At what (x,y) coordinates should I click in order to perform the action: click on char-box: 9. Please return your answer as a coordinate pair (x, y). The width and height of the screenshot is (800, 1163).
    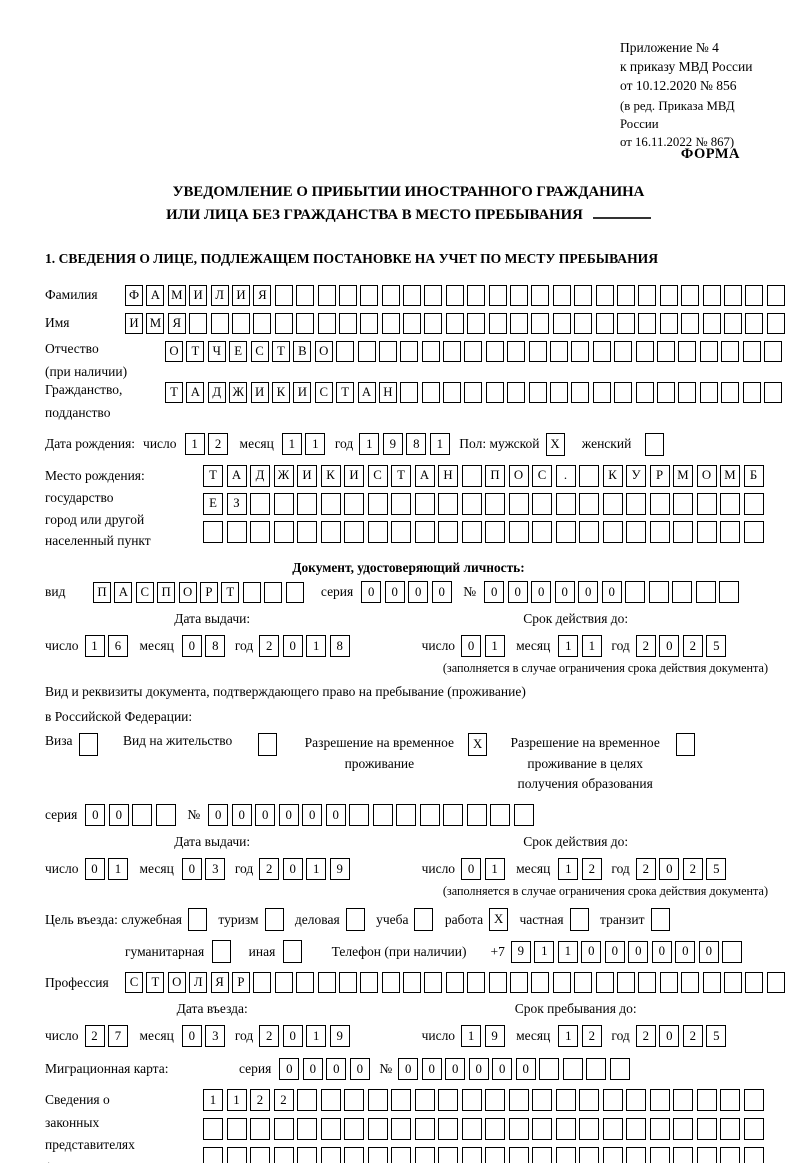
    Looking at the image, I should click on (339, 869).